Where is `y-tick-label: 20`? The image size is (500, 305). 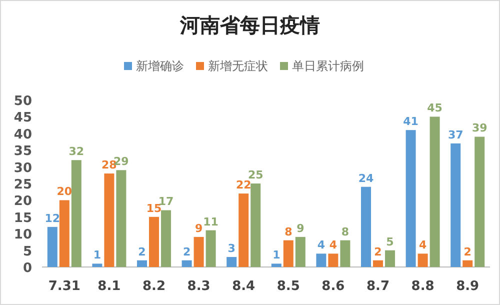 y-tick-label: 20 is located at coordinates (23, 202).